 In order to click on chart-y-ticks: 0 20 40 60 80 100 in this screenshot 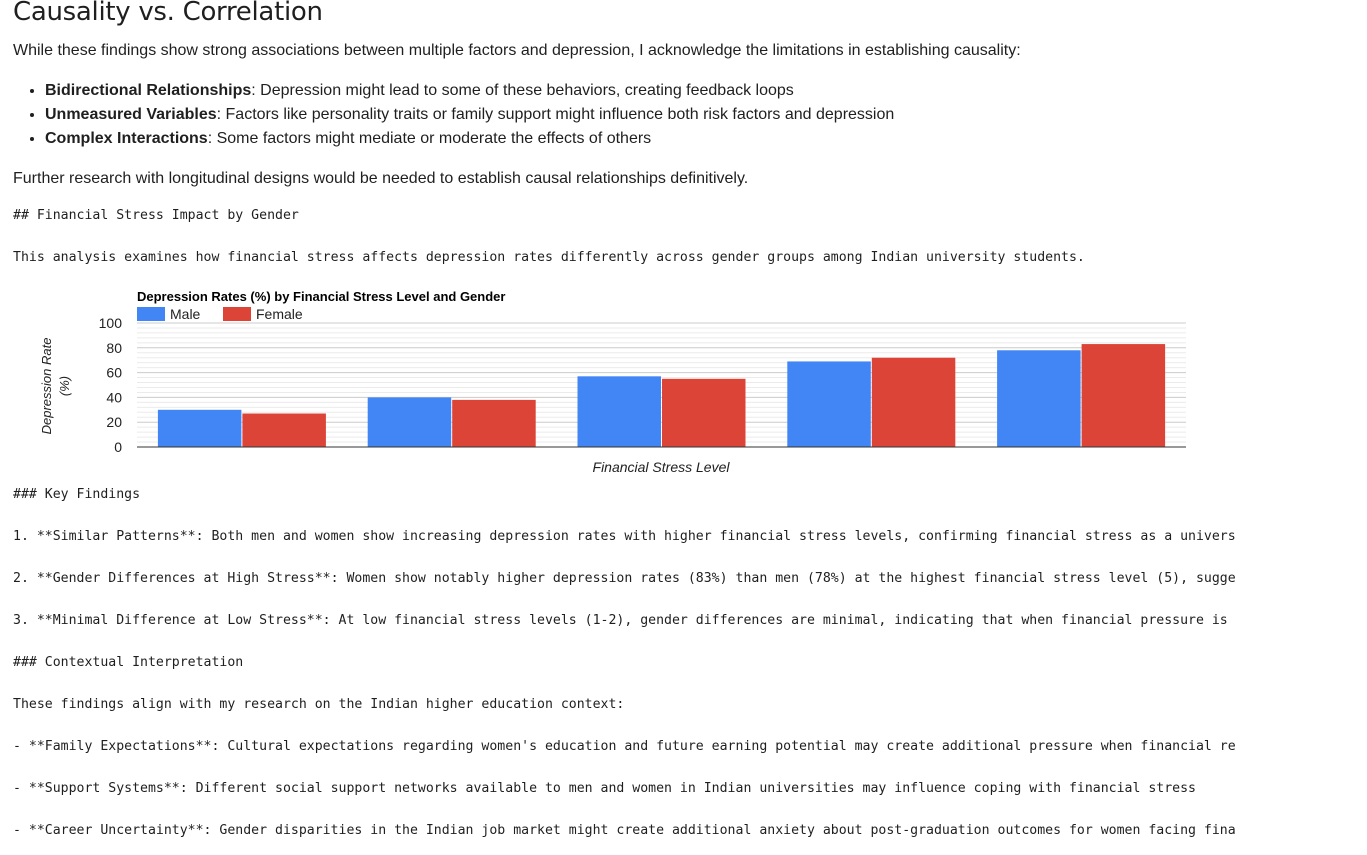, I will do `click(111, 385)`.